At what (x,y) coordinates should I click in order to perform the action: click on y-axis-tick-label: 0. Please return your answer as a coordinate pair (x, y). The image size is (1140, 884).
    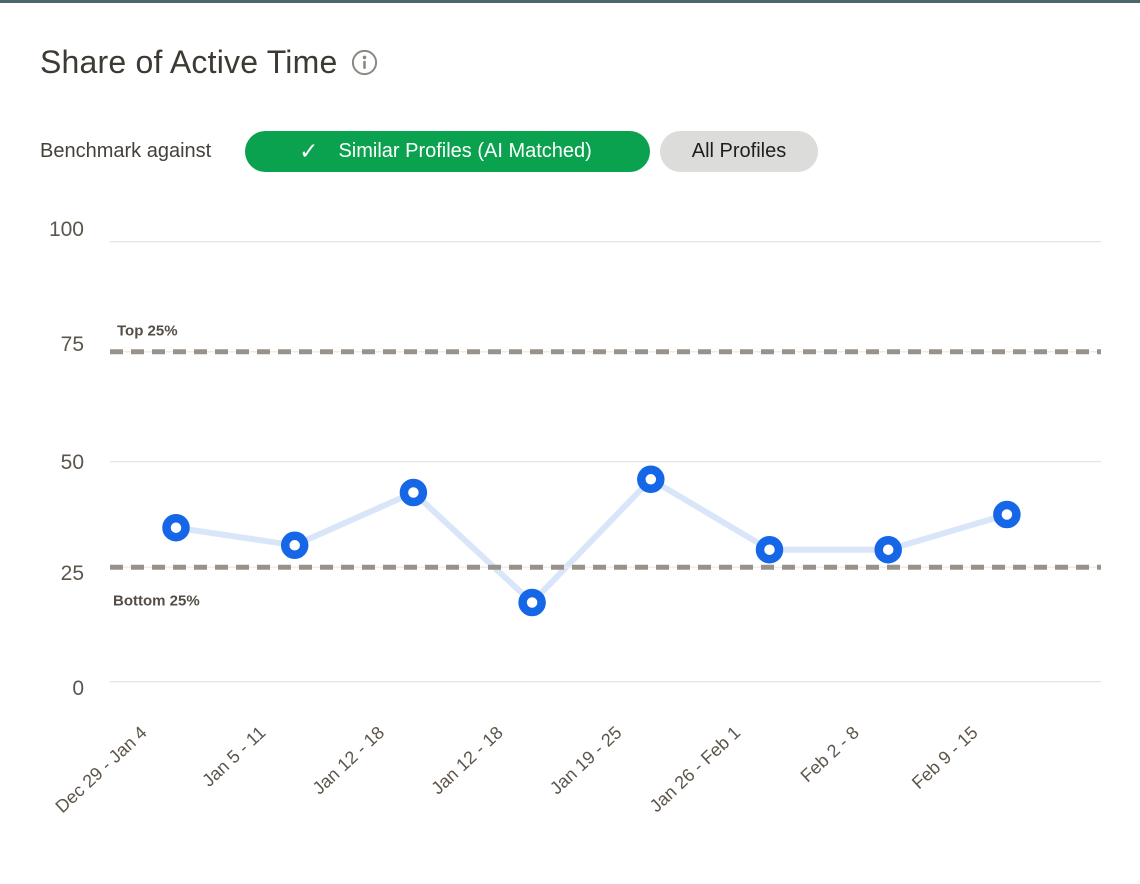
    Looking at the image, I should click on (78, 688).